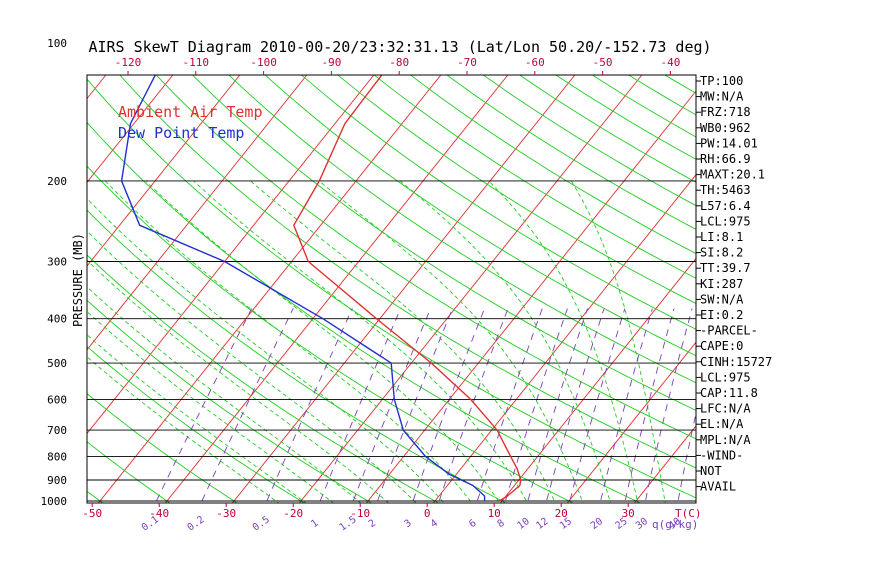  I want to click on stat-label: EL:N/A, so click(722, 424).